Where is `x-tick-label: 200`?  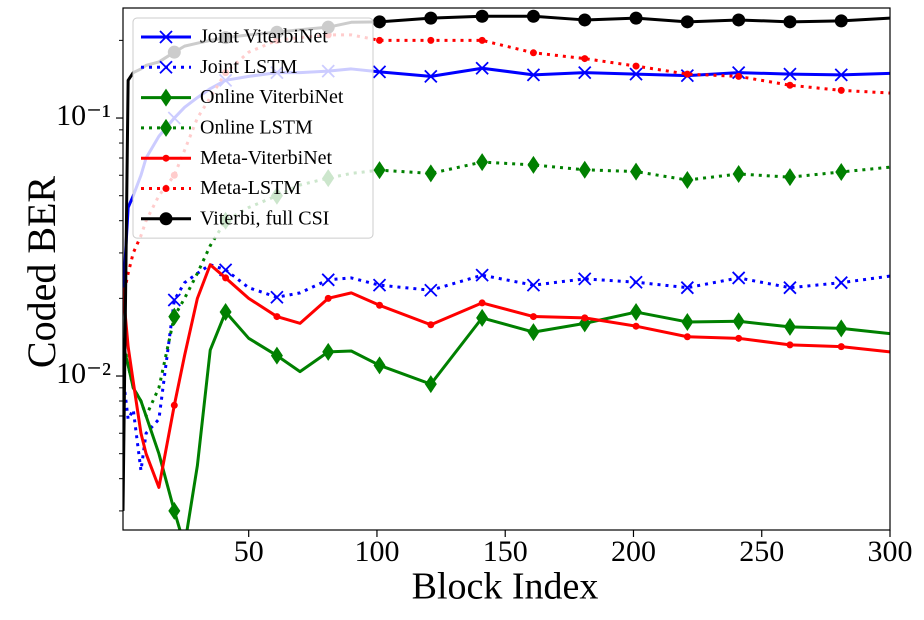
x-tick-label: 200 is located at coordinates (633, 551).